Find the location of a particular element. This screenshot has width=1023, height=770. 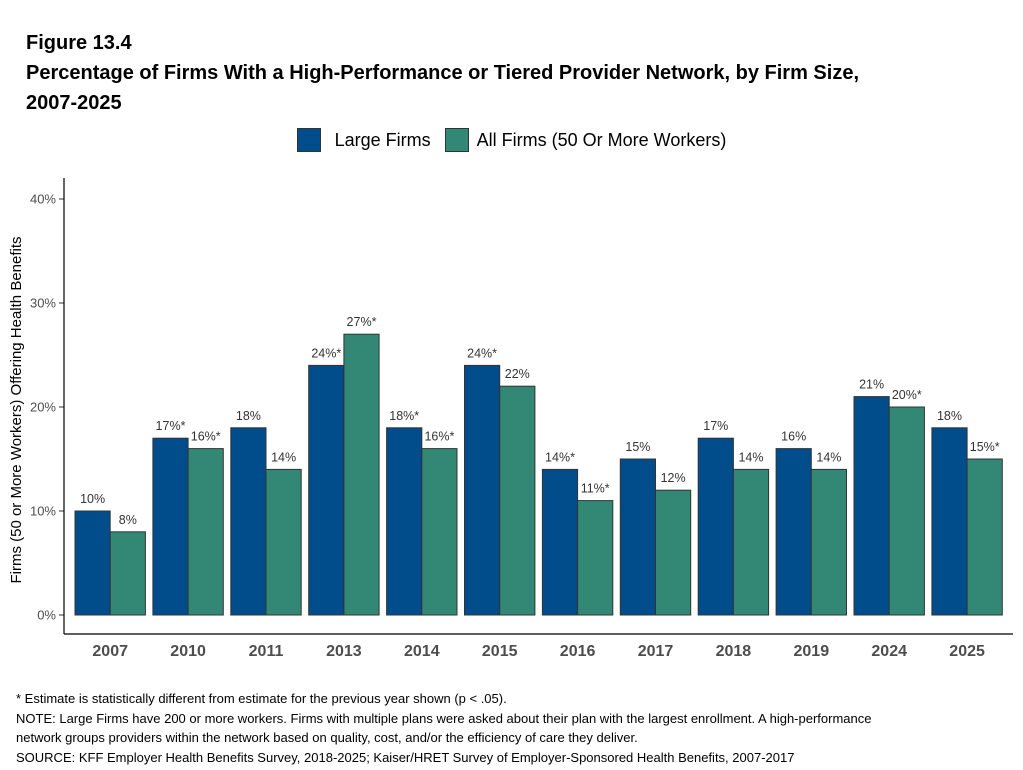

data-label-large-2016: 14%* is located at coordinates (560, 457).